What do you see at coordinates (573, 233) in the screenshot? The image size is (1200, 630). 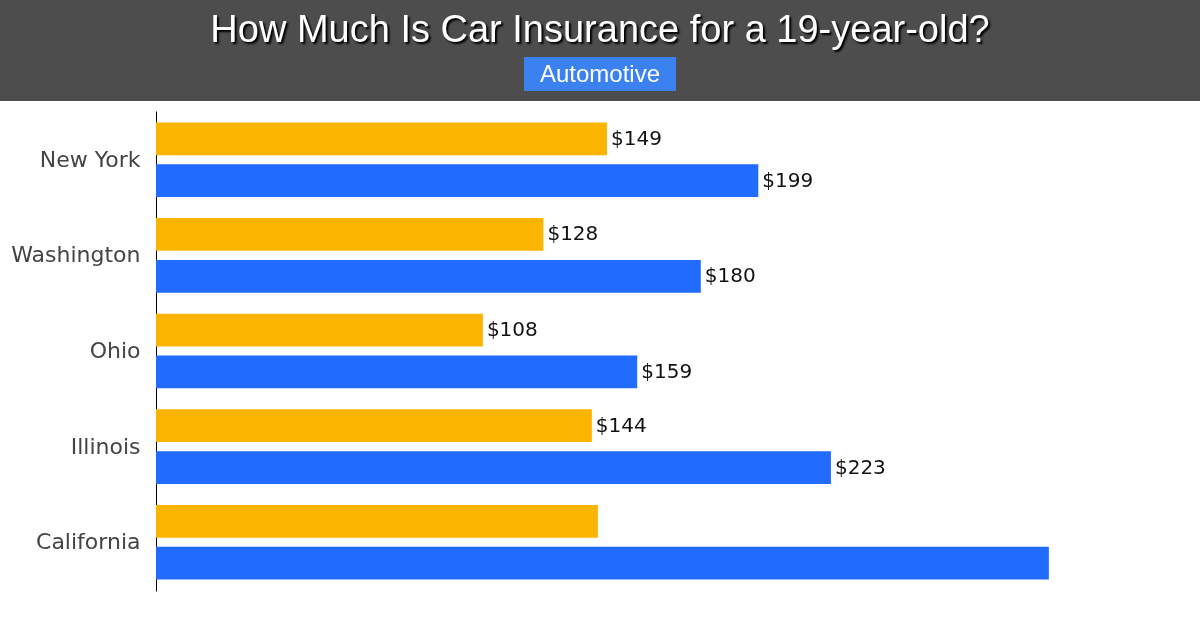 I see `data-label: $128` at bounding box center [573, 233].